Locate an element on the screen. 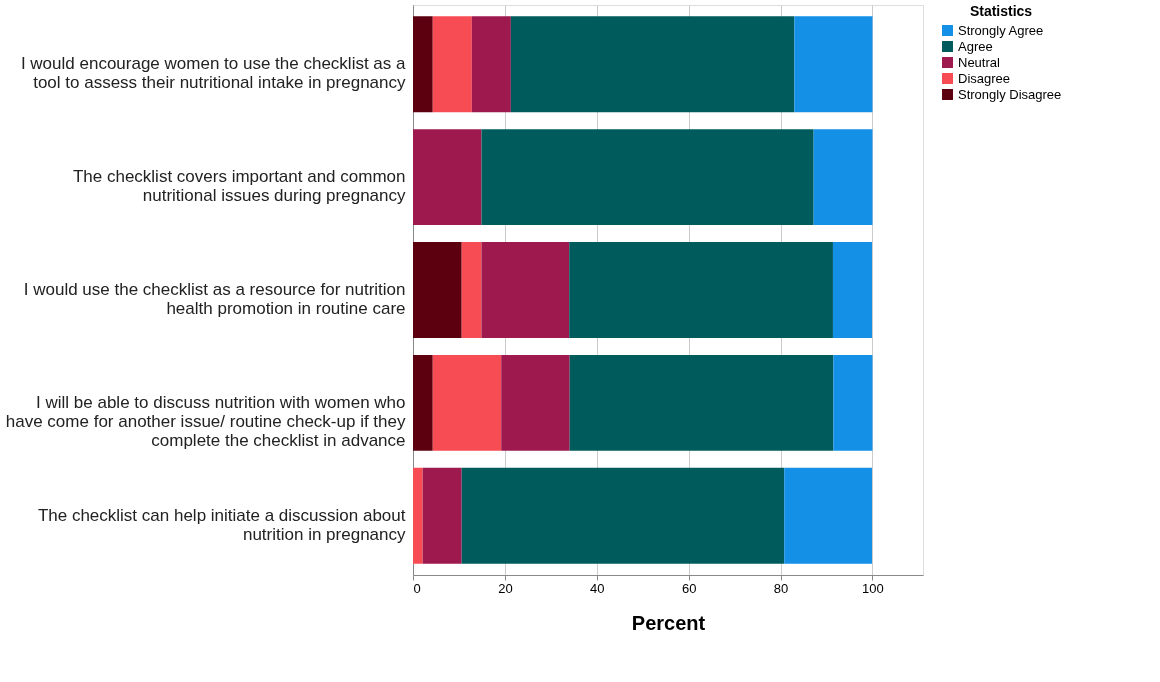  y-tick-label: I will be able to discuss nutrition with women who have come for another issue/ routine check-up if they complete the checklist in advance is located at coordinates (205, 421).